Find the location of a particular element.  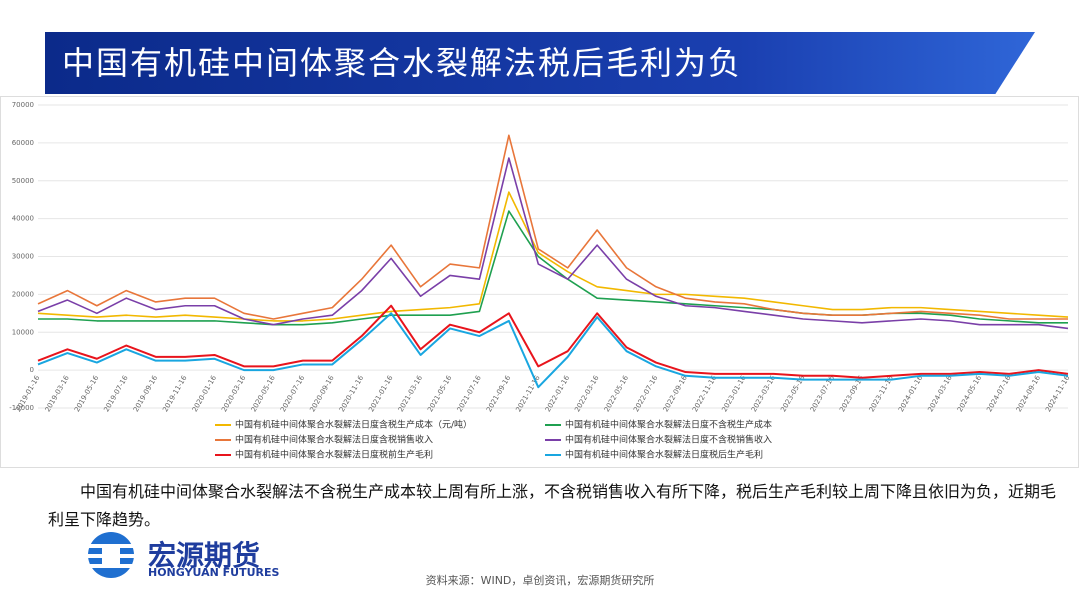

legend-label: 中国有机硅中间体聚合水裂解法日度含税生产成本（元/吨） is located at coordinates (353, 425).